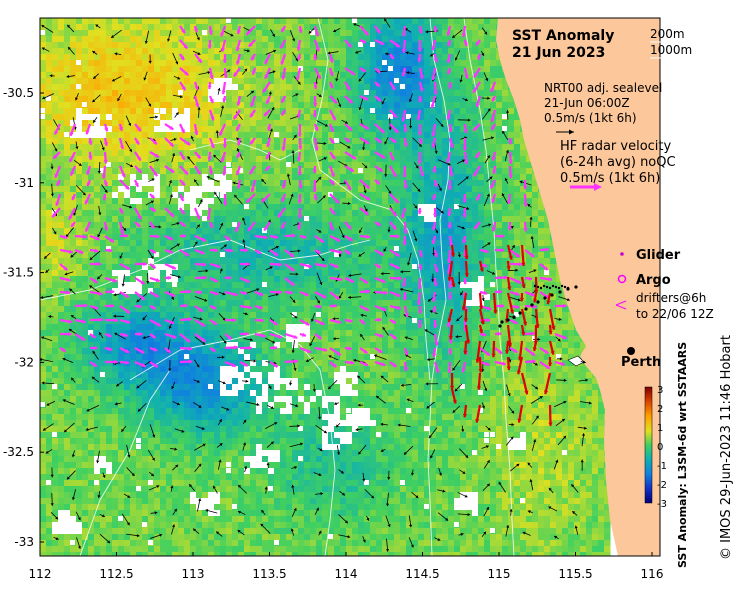  What do you see at coordinates (538, 306) in the screenshot?
I see `glider-track` at bounding box center [538, 306].